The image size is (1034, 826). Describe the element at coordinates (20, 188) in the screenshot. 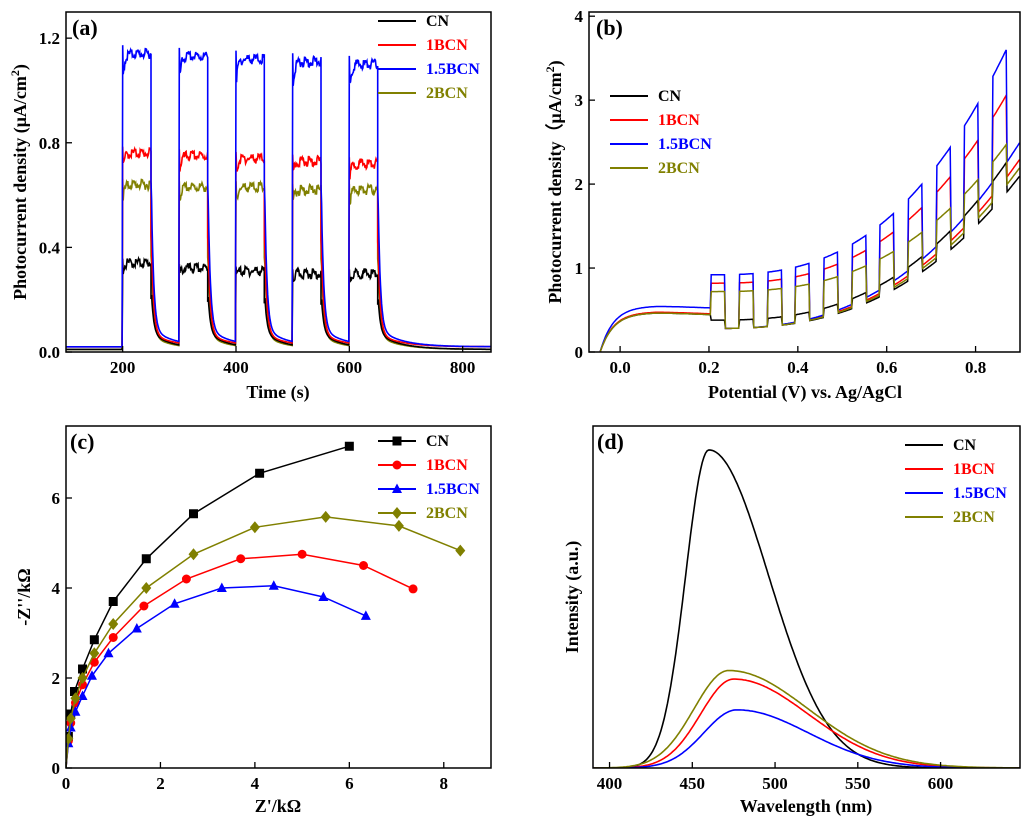

I see `y-axis-label-main: Photocurrent density (μA/cm` at that location.